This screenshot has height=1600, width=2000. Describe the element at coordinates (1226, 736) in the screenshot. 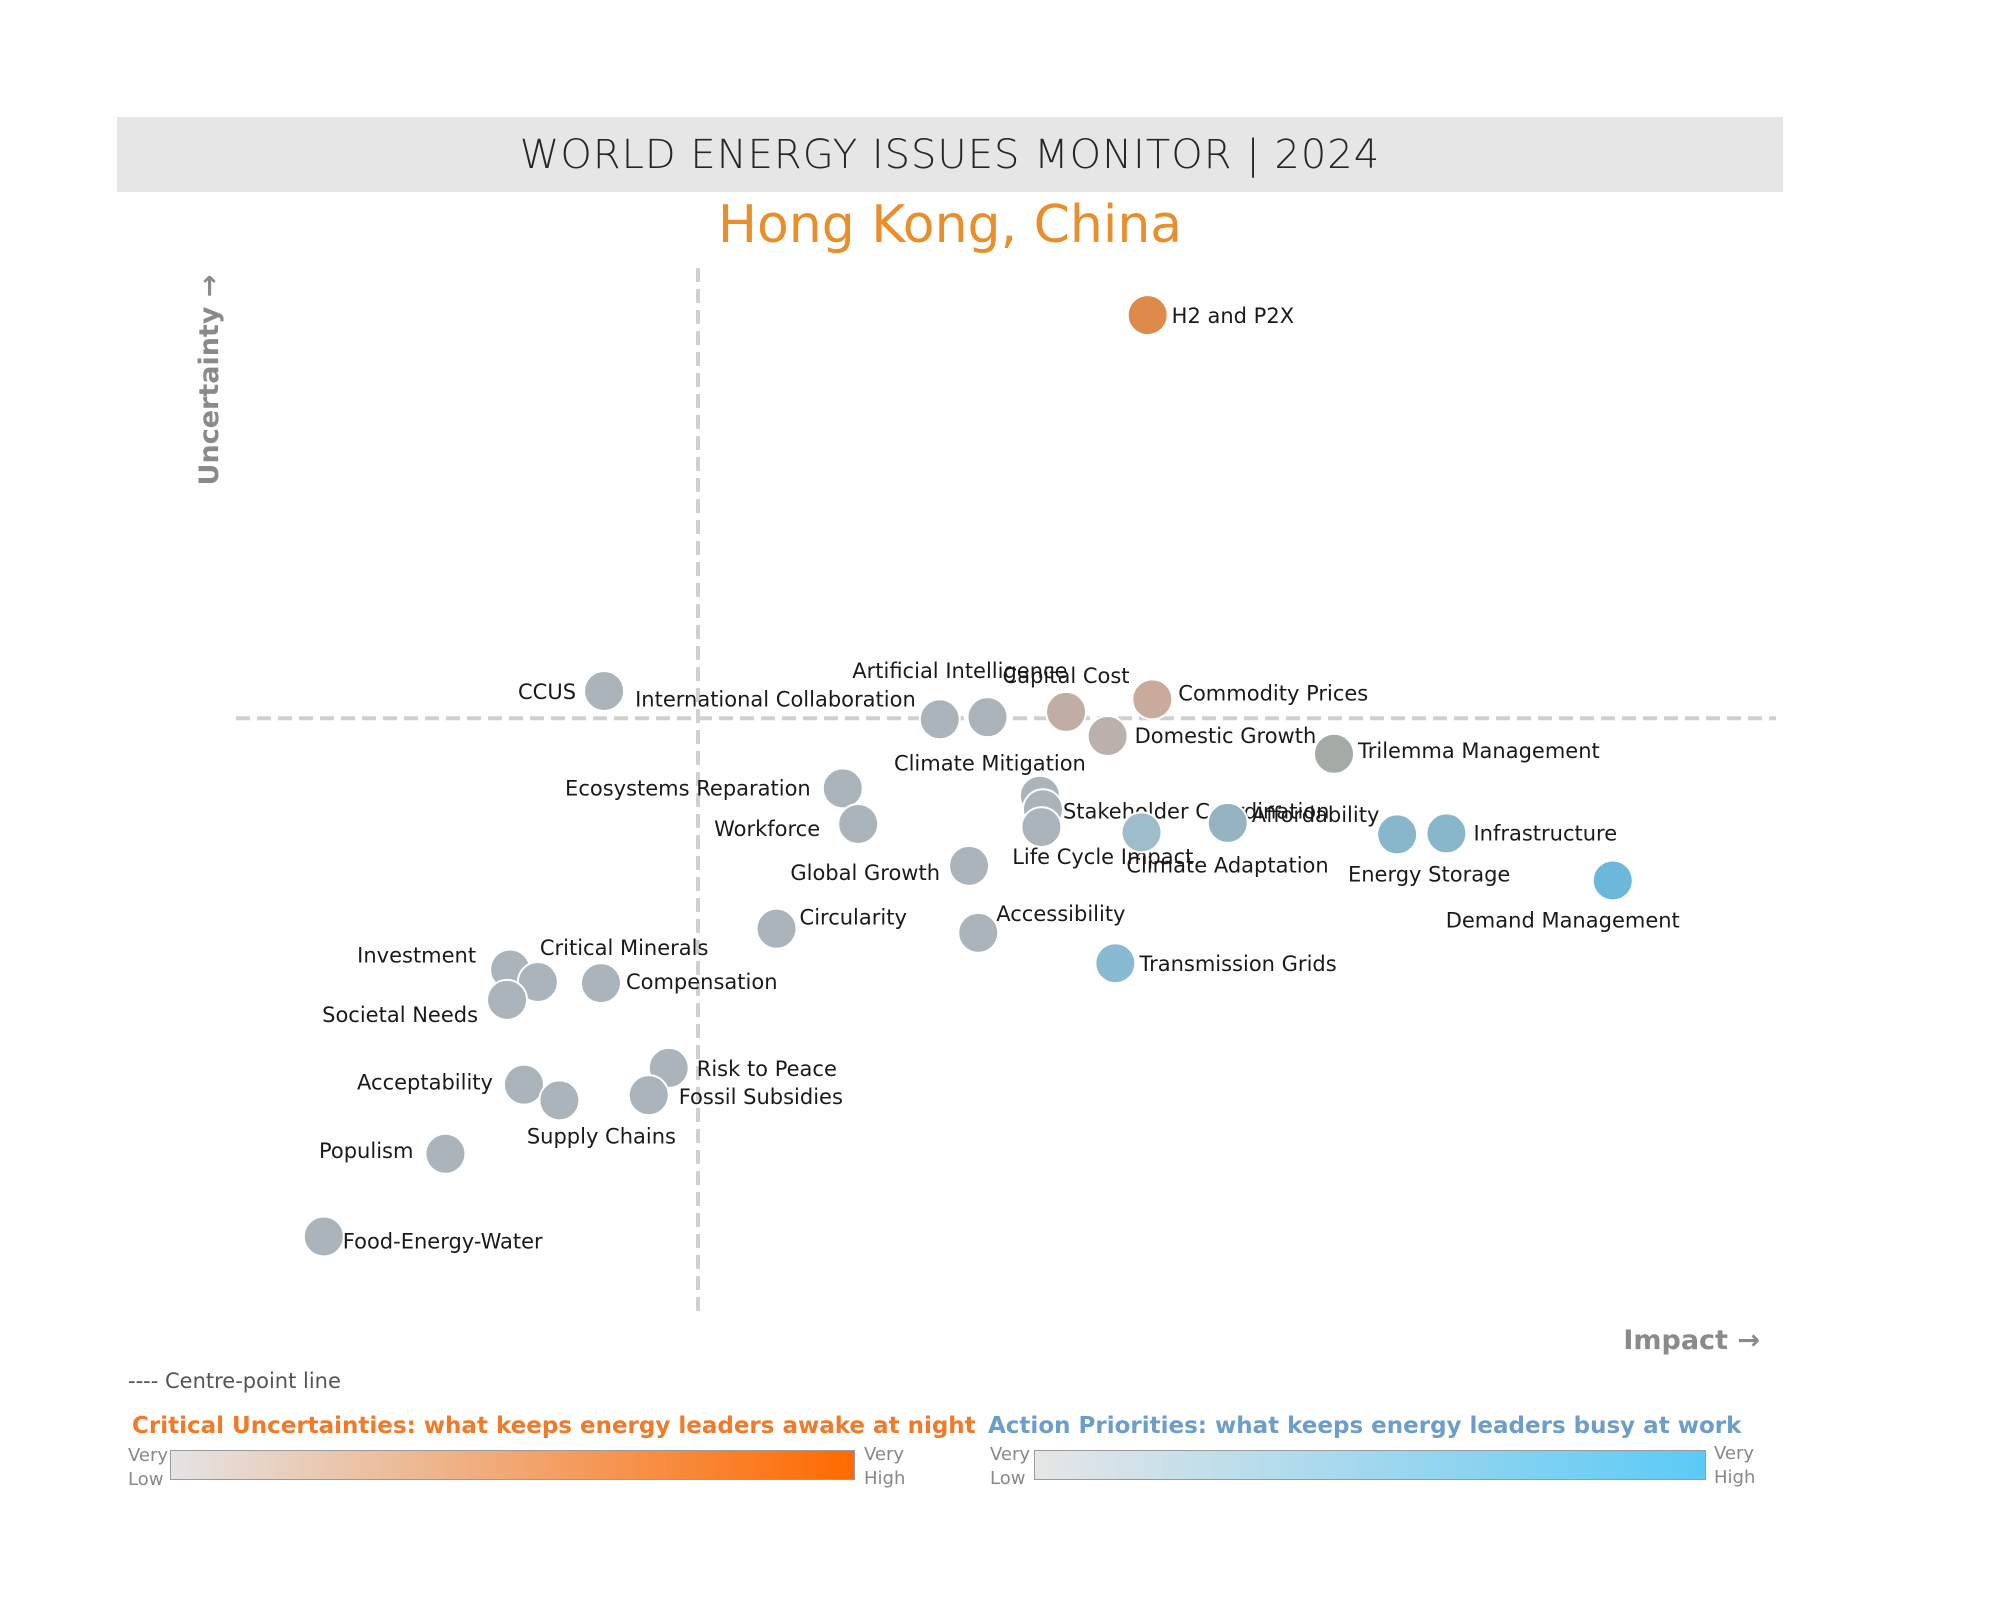

I see `point-label-domestic-growth: Domestic Growth` at that location.